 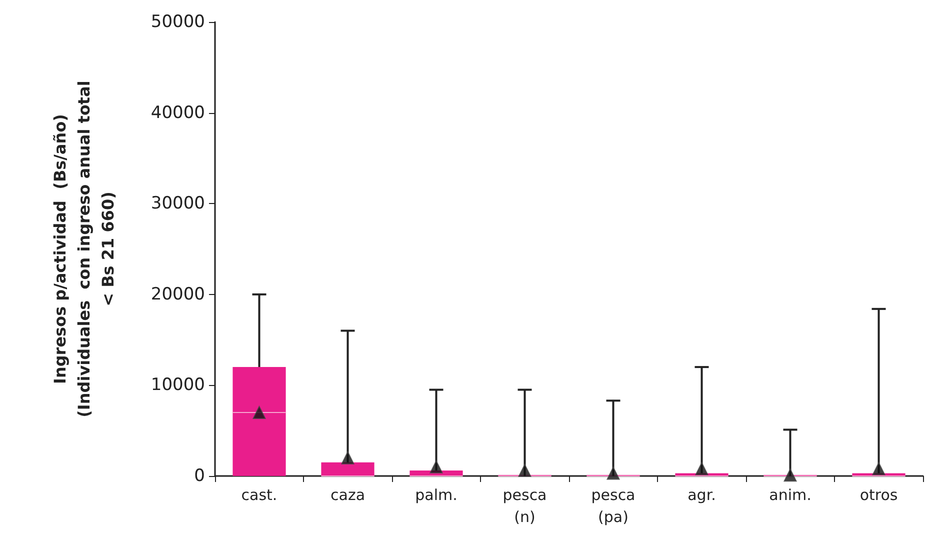 I want to click on x-tick-label: cast., so click(x=259, y=495).